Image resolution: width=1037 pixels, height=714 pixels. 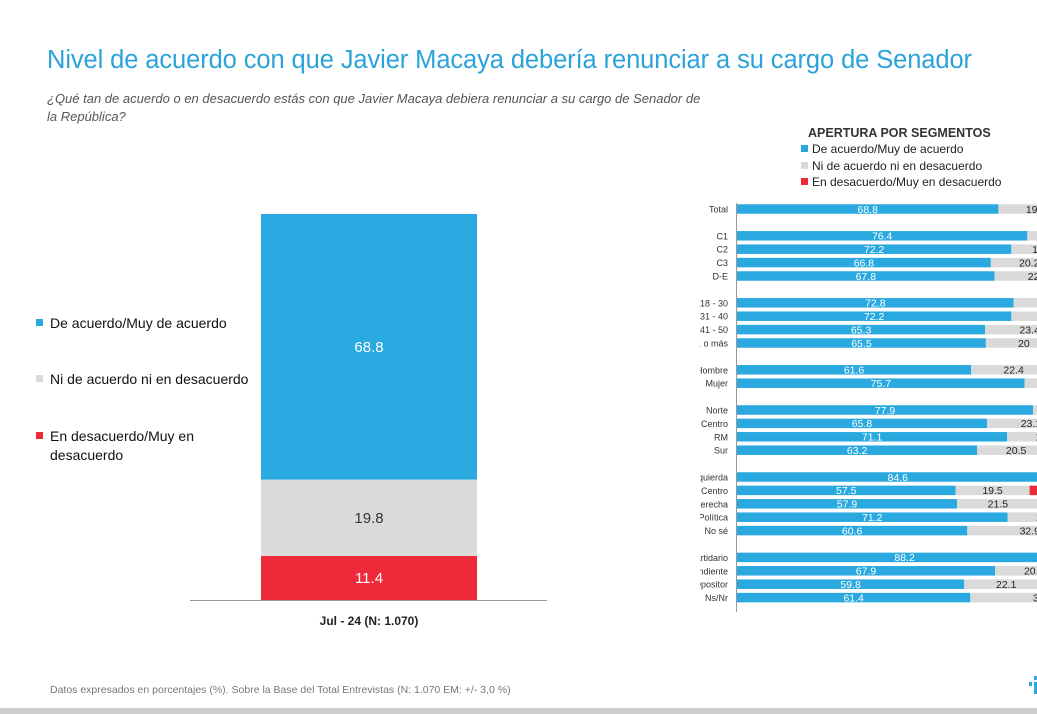 I want to click on segment-value-neutral: 21.5, so click(x=998, y=505).